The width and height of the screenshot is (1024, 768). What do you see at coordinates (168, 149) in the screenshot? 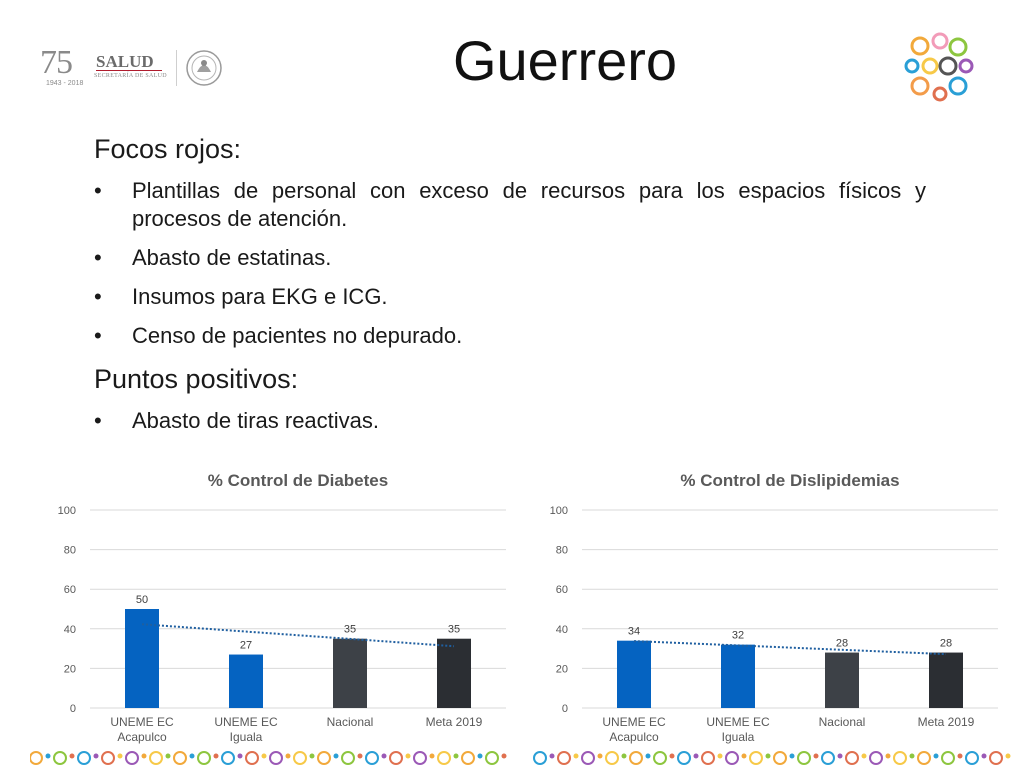
I see `focos-heading: Focos rojos:` at bounding box center [168, 149].